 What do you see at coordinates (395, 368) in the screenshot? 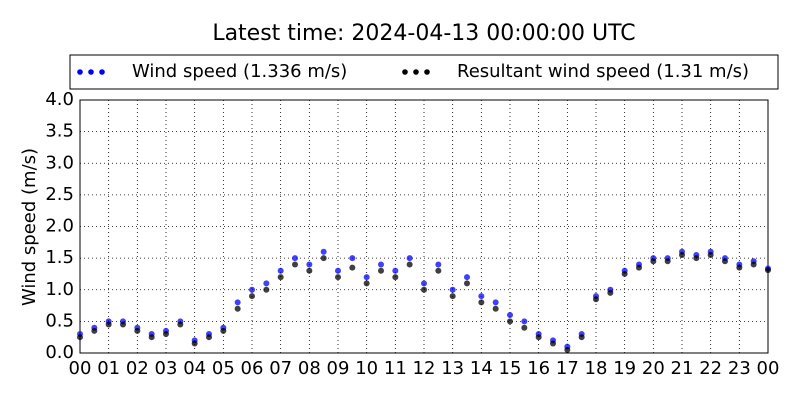
I see `x-tick-label: 11` at bounding box center [395, 368].